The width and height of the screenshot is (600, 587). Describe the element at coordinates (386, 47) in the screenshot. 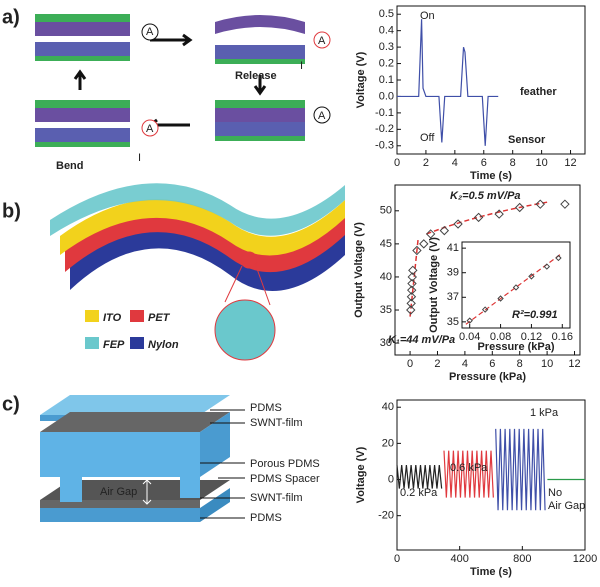

I see `y-tick-label: 0.3` at that location.